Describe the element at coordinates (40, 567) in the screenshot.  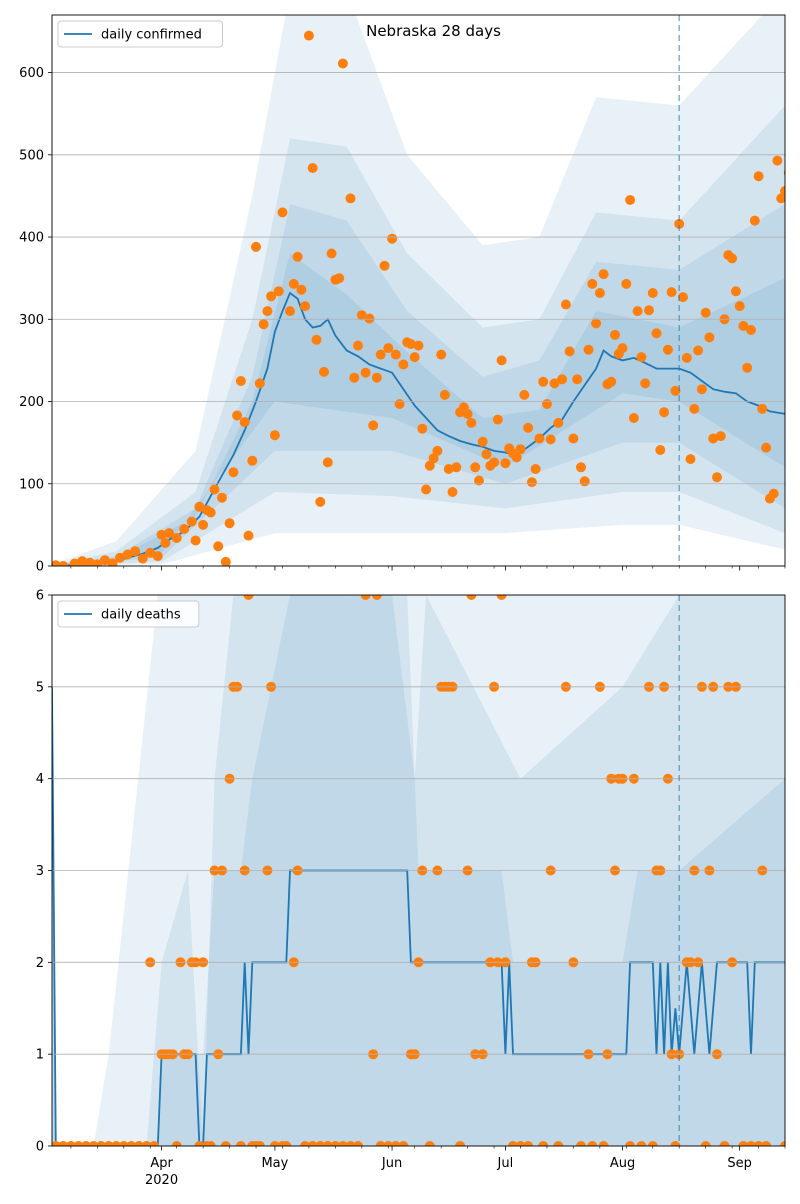
I see `confirmed-ytick-label: 0` at that location.